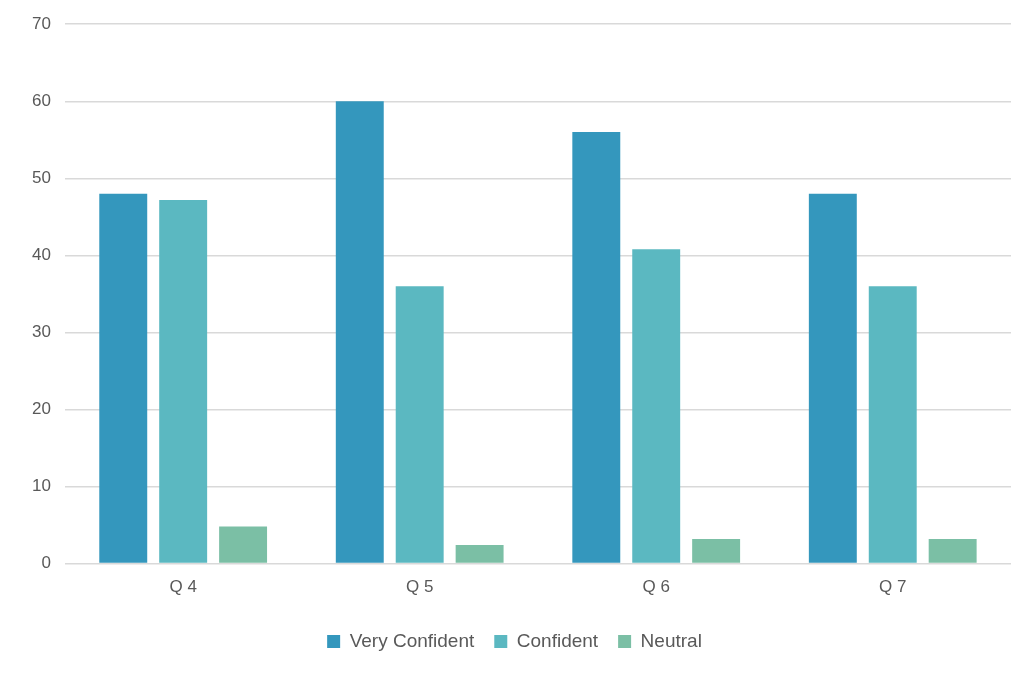  Describe the element at coordinates (183, 587) in the screenshot. I see `x-tick-label: Q 4` at that location.